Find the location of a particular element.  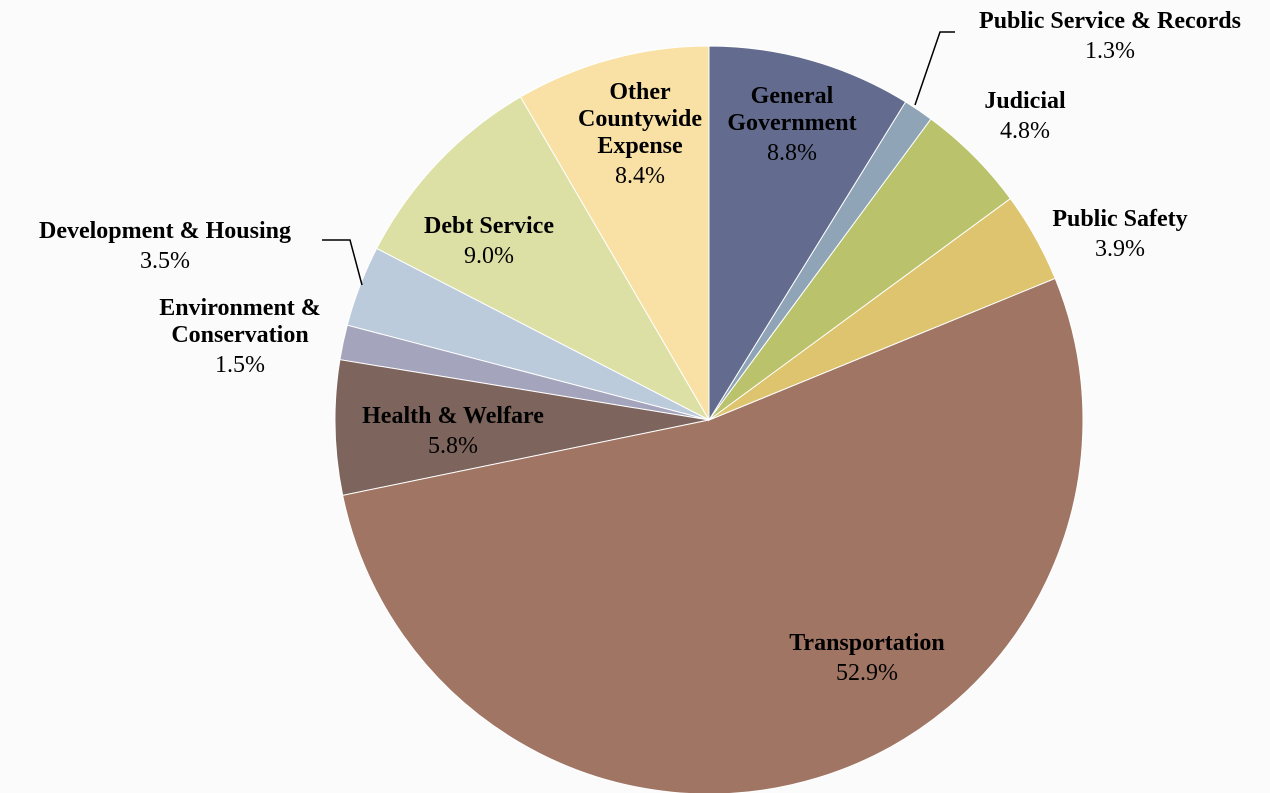

slice-label: Public Safety 3.9% is located at coordinates (1120, 234).